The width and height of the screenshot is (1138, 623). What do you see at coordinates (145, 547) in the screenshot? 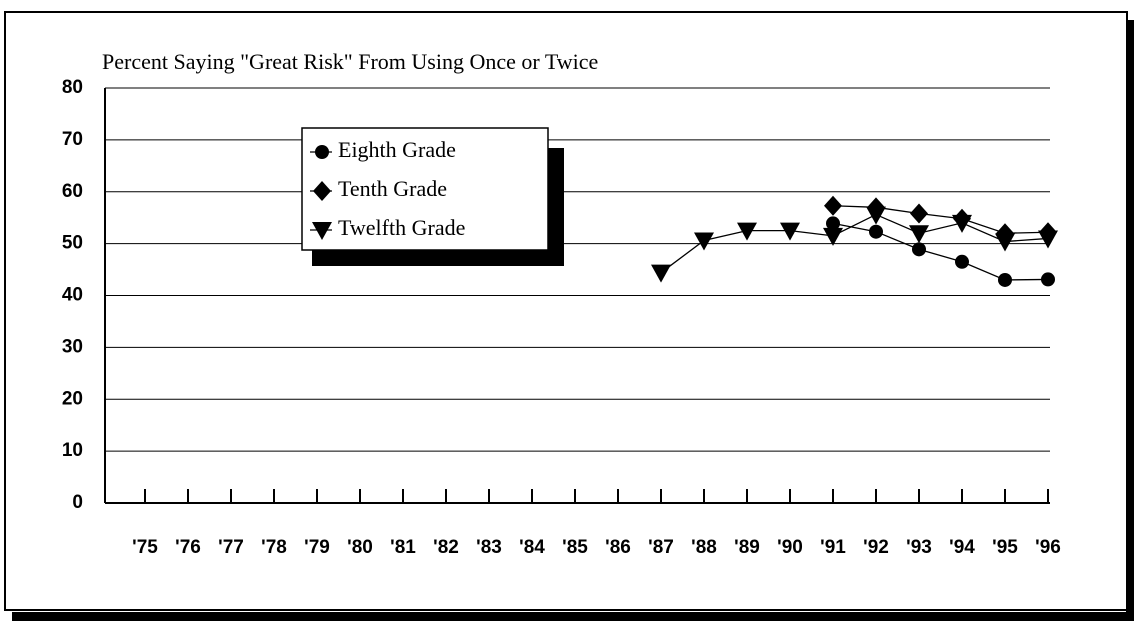
I see `x-tick-label: '75` at bounding box center [145, 547].